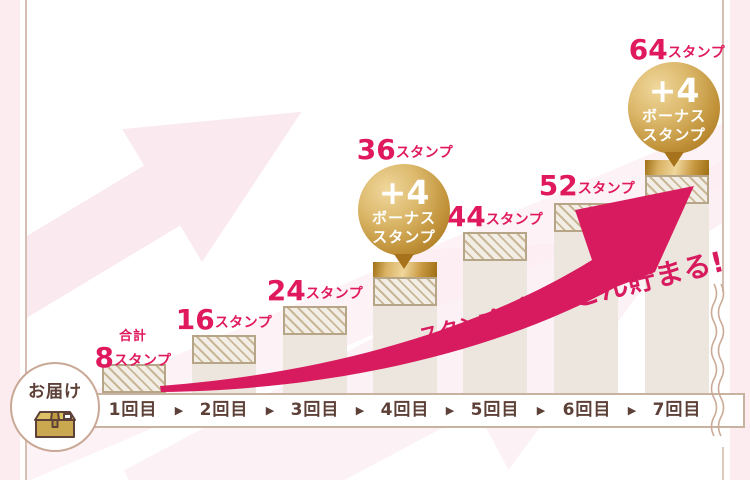 The width and height of the screenshot is (750, 480). What do you see at coordinates (723, 463) in the screenshot?
I see `right-frame-line-bottom` at bounding box center [723, 463].